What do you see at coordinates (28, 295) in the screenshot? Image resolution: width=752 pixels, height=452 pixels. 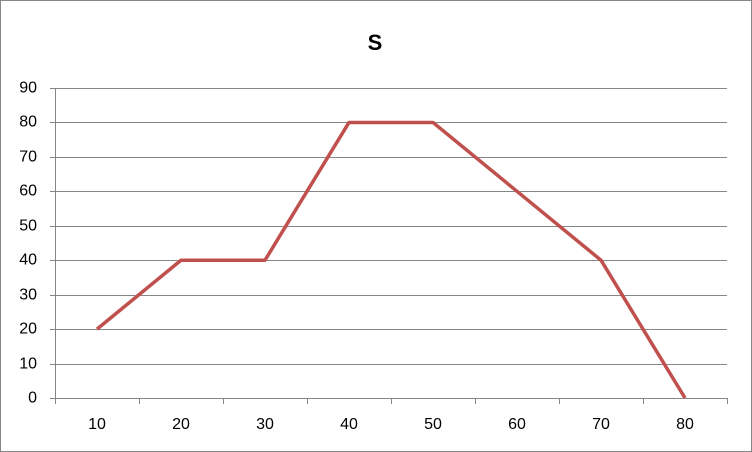 I see `y-tick-label: 30` at bounding box center [28, 295].